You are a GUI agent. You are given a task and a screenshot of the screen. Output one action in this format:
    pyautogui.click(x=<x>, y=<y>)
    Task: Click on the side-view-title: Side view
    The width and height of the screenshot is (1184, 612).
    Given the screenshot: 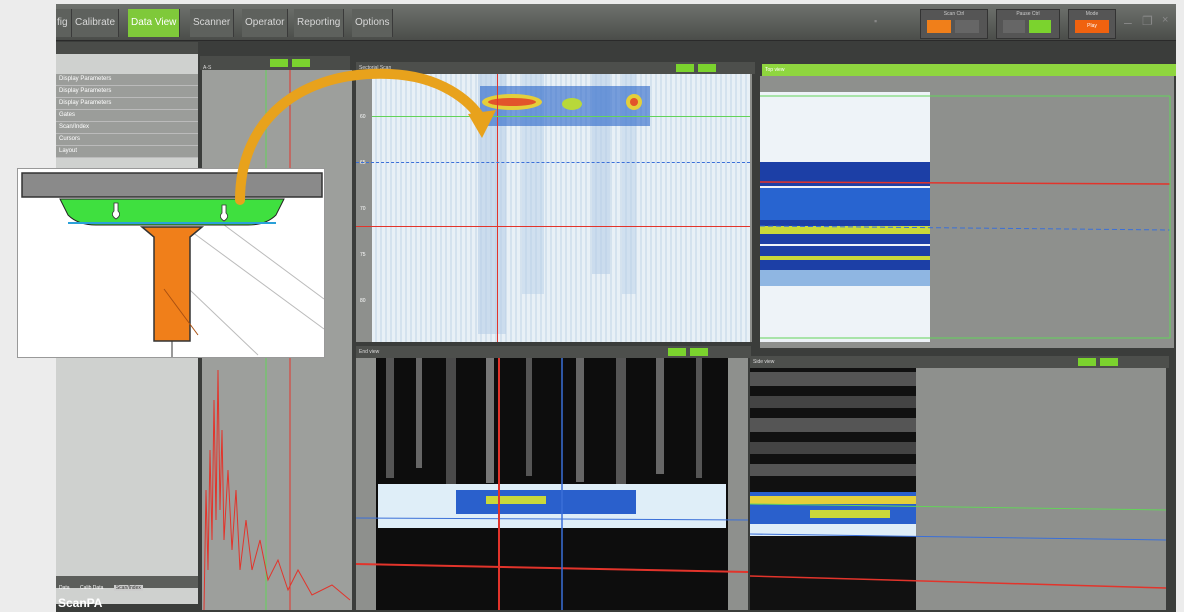 What is the action you would take?
    pyautogui.click(x=764, y=362)
    